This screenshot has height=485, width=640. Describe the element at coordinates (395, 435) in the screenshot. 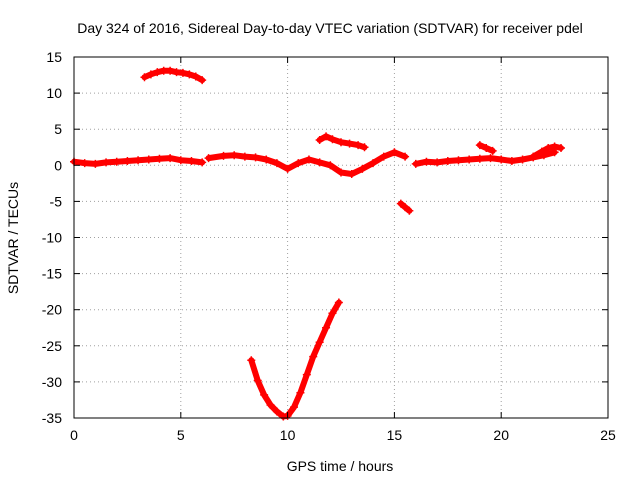

I see `x-tick-label: 15` at that location.